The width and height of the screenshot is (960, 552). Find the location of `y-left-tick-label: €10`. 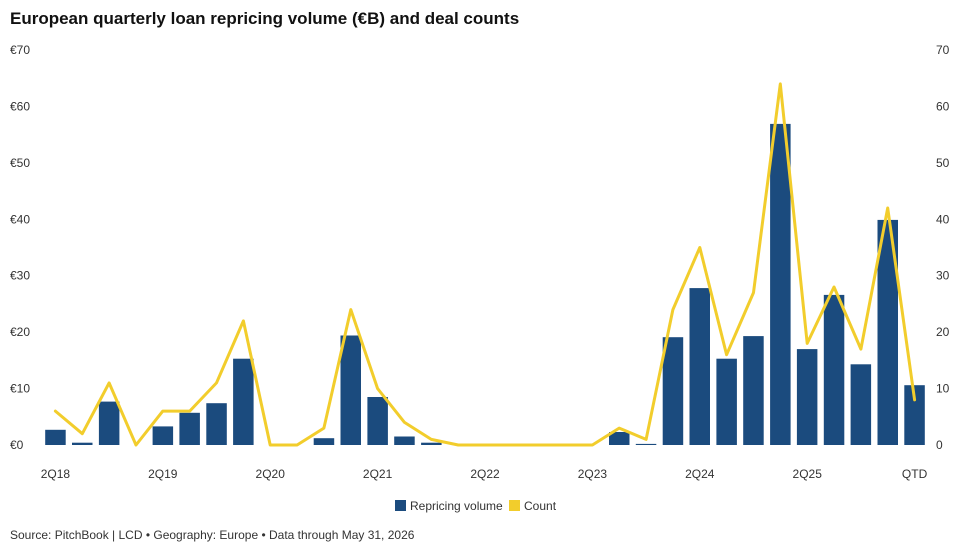

y-left-tick-label: €10 is located at coordinates (20, 389).